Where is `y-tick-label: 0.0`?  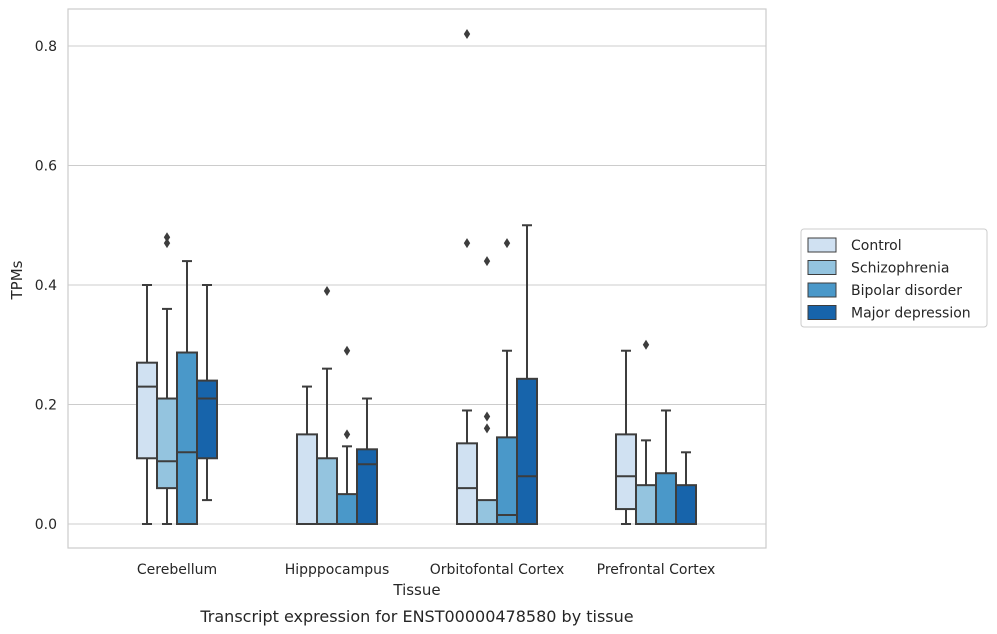
y-tick-label: 0.0 is located at coordinates (46, 525).